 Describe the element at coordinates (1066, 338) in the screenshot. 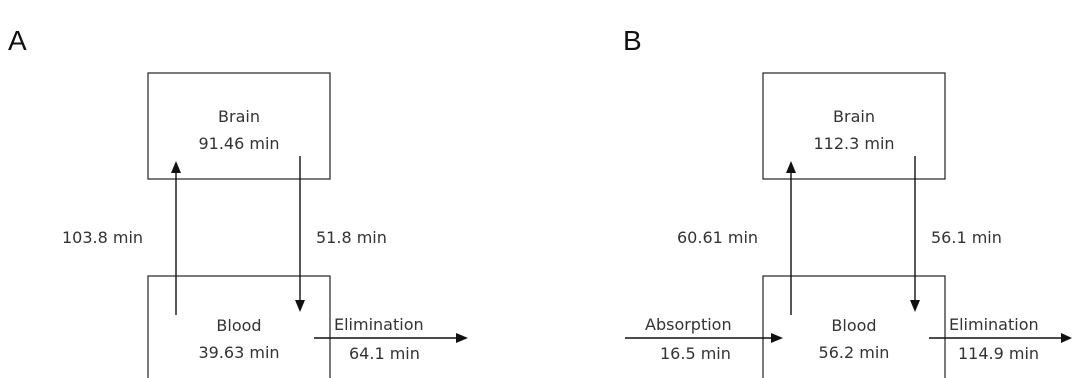

I see `panel-b-elimination-arrowhead` at that location.